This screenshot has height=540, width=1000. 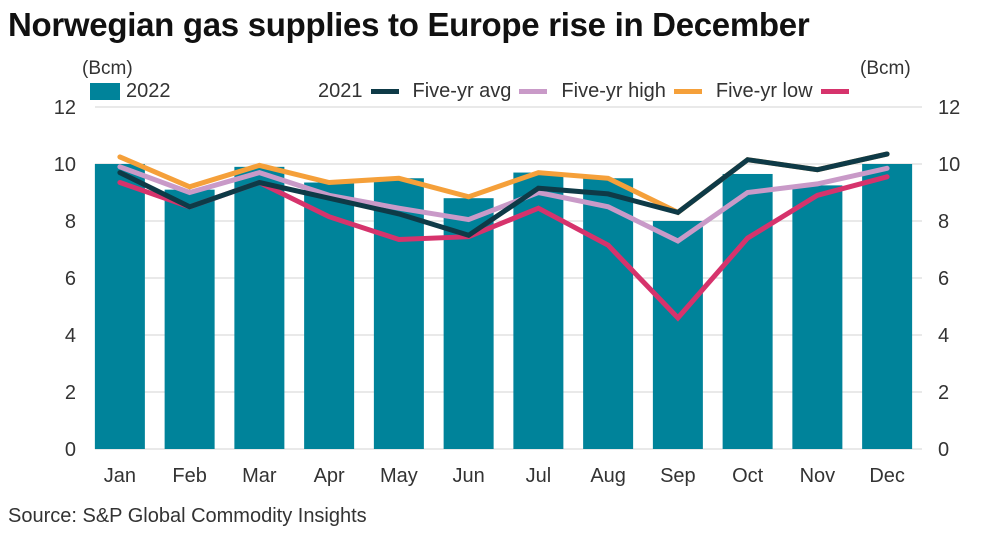 What do you see at coordinates (613, 91) in the screenshot?
I see `legend-label: Five-yr high` at bounding box center [613, 91].